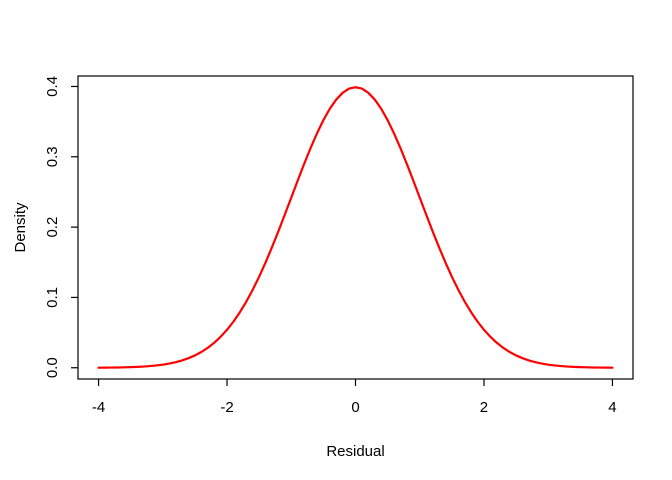 The height and width of the screenshot is (480, 672). What do you see at coordinates (52, 86) in the screenshot?
I see `y-tick-label: 0.4` at bounding box center [52, 86].